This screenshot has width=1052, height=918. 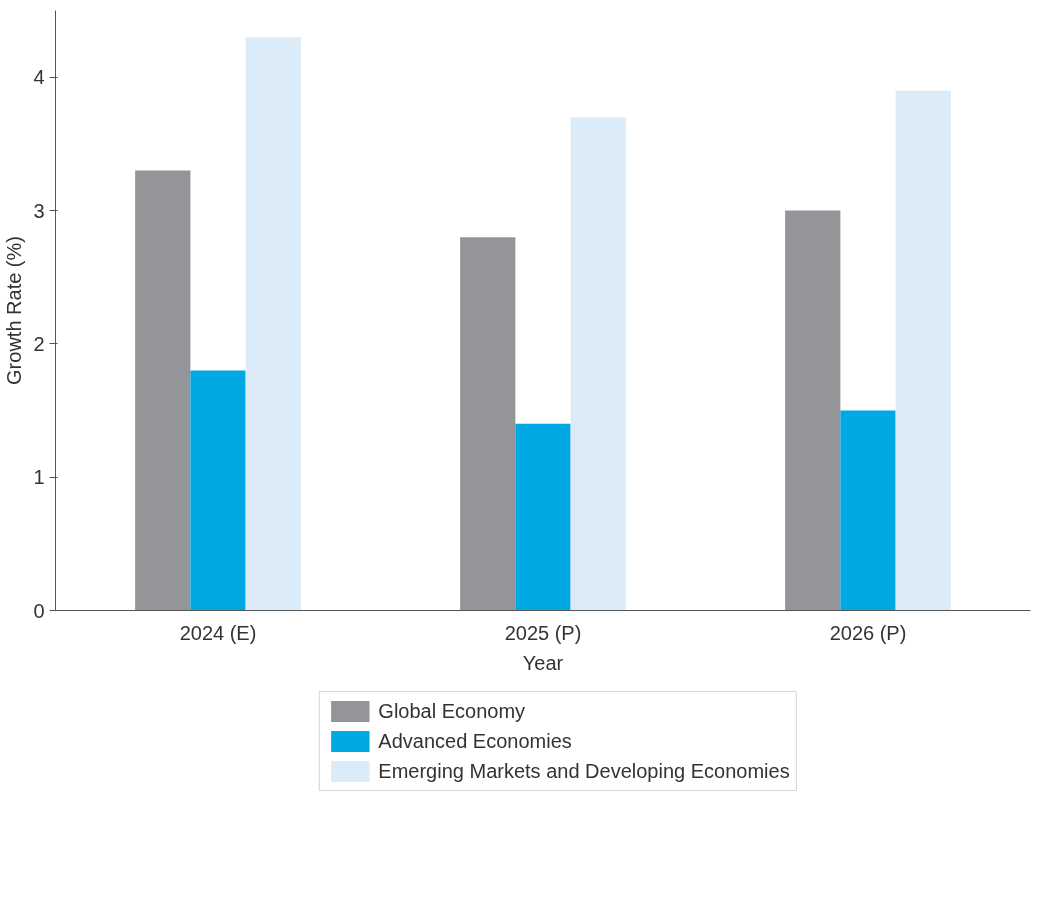 What do you see at coordinates (452, 711) in the screenshot?
I see `legend-label: Global Economy` at bounding box center [452, 711].